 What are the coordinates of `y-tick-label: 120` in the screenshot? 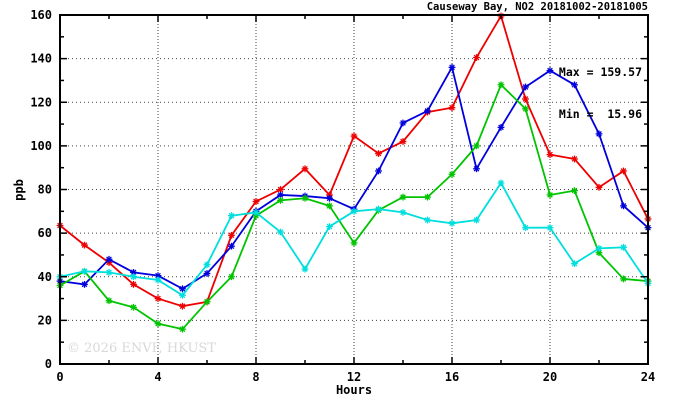 It's located at (41, 102).